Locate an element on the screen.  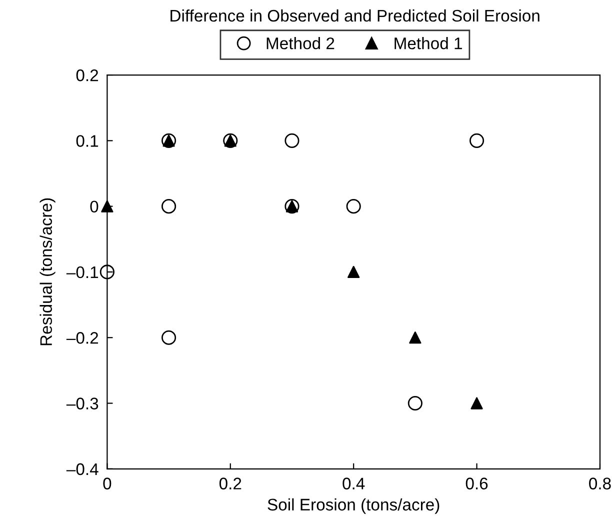
y-tick-label: –0.2 is located at coordinates (82, 338).